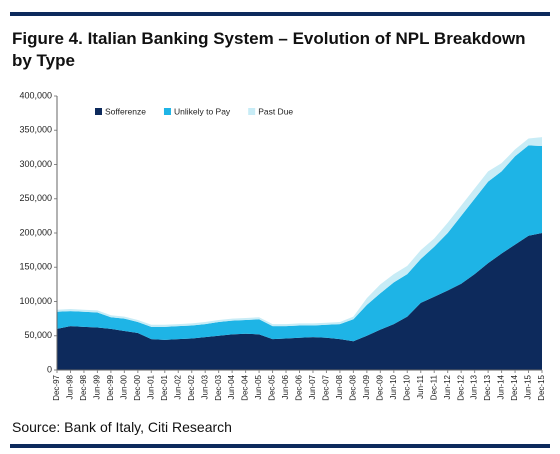  Describe the element at coordinates (150, 386) in the screenshot. I see `x-tick-label: Jun-01` at that location.